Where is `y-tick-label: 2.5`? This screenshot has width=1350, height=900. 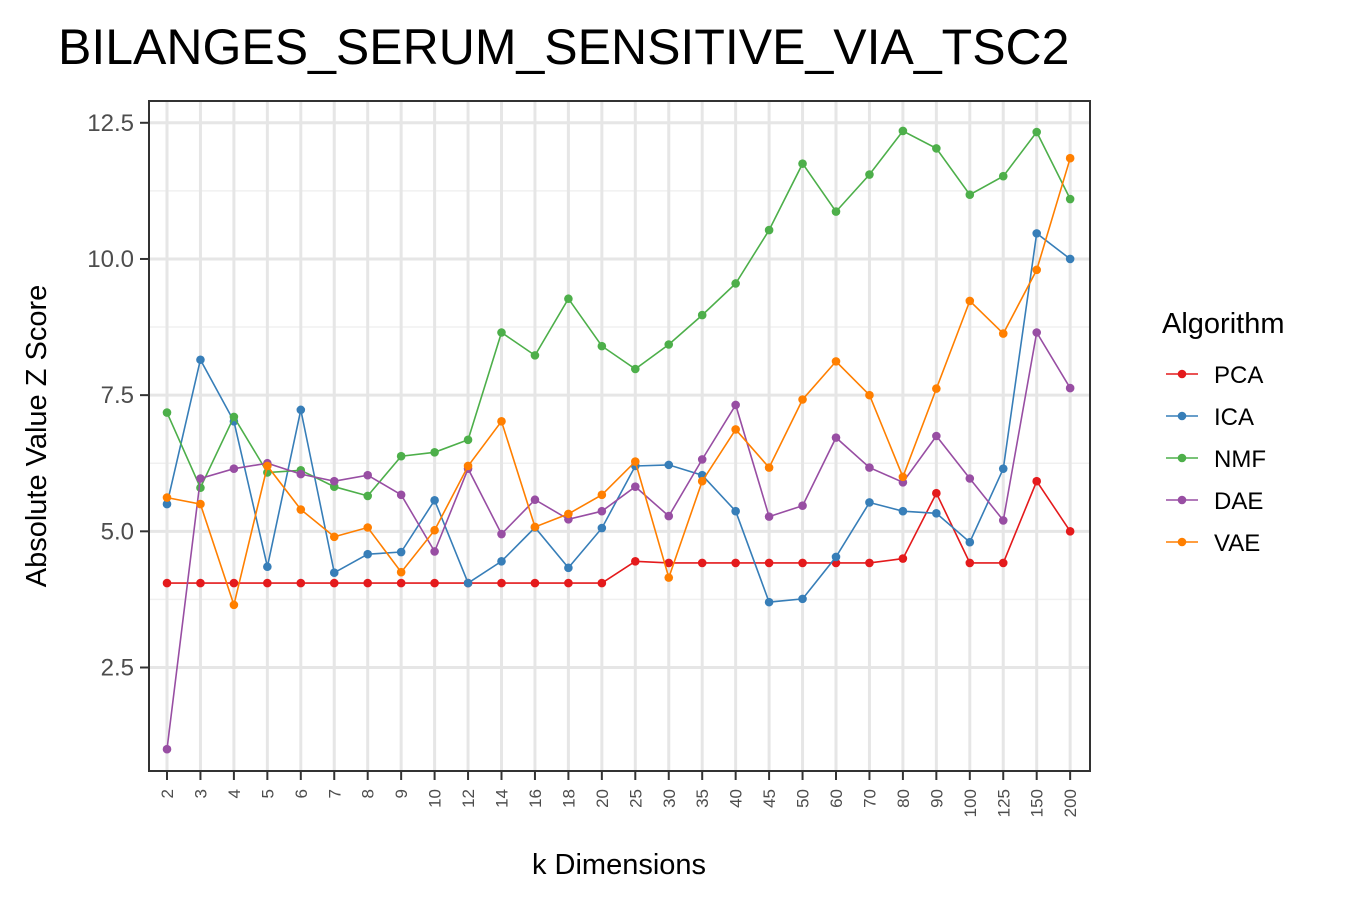 y-tick-label: 2.5 is located at coordinates (117, 668).